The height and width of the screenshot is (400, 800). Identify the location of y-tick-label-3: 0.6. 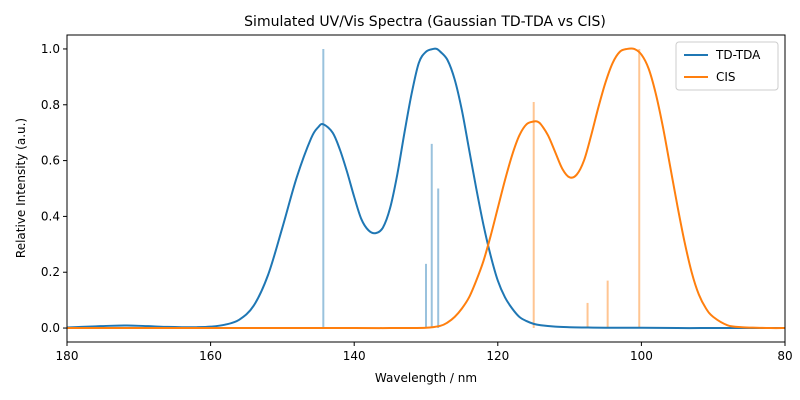
(50, 161).